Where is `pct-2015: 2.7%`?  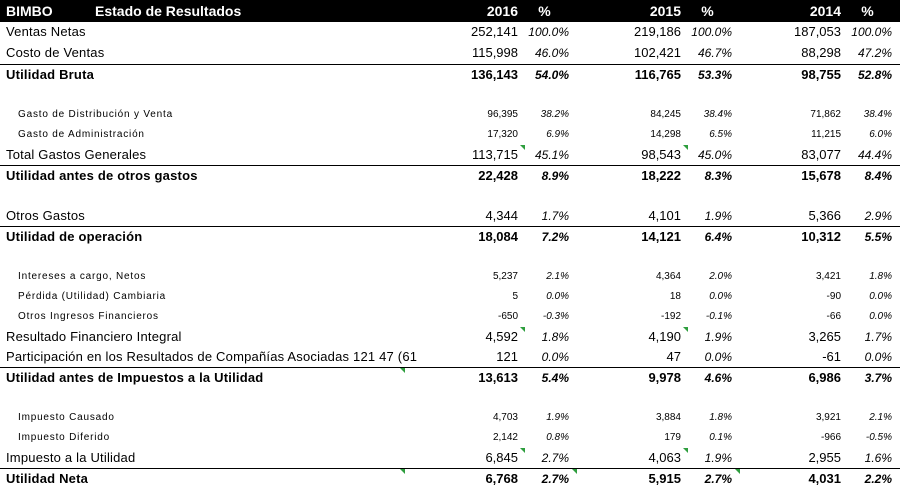
pct-2015: 2.7% is located at coordinates (718, 479).